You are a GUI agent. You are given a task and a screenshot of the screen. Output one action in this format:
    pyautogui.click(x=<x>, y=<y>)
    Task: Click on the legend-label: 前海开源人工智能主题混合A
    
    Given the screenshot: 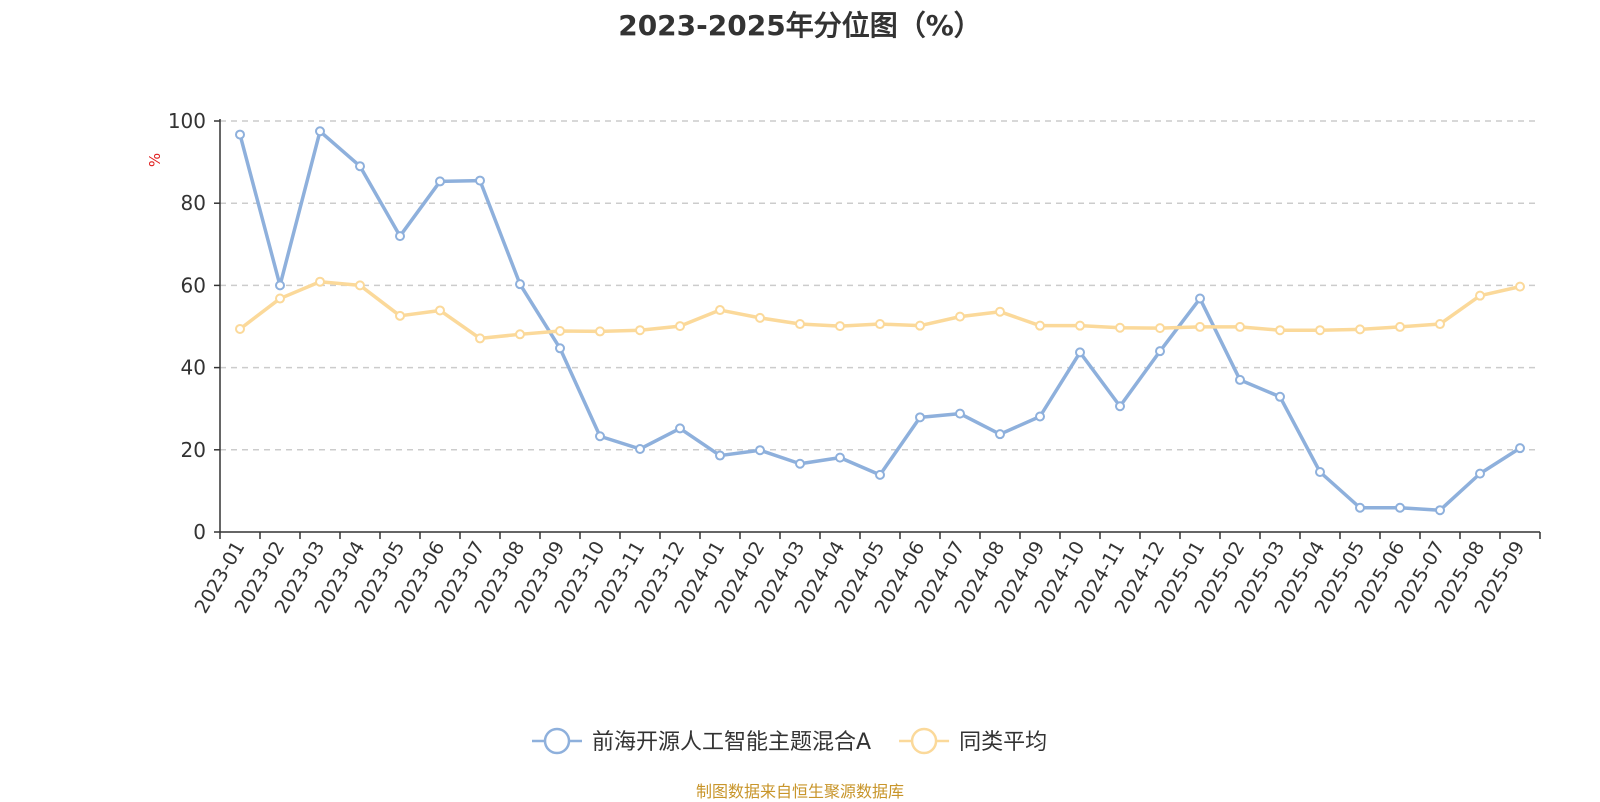 What is the action you would take?
    pyautogui.click(x=731, y=742)
    